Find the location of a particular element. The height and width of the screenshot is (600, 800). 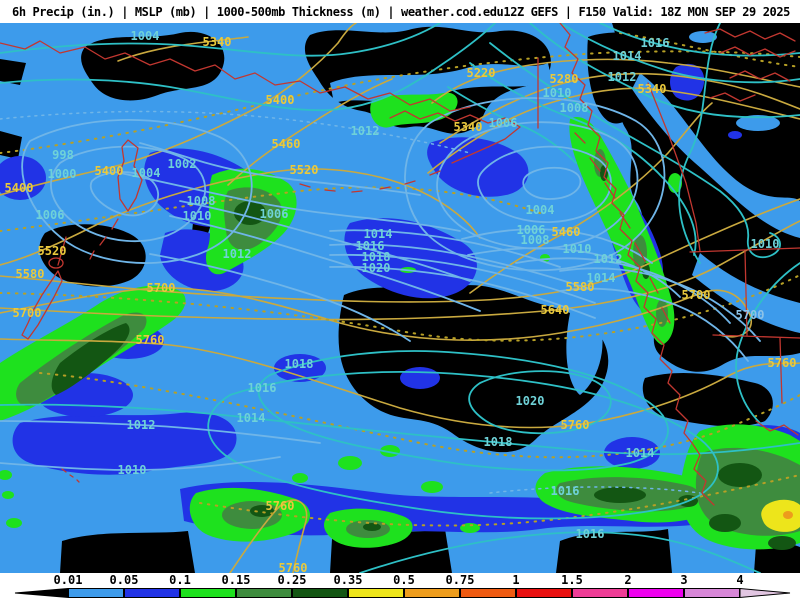

mslp-contour-label: 1002 is located at coordinates (182, 164).